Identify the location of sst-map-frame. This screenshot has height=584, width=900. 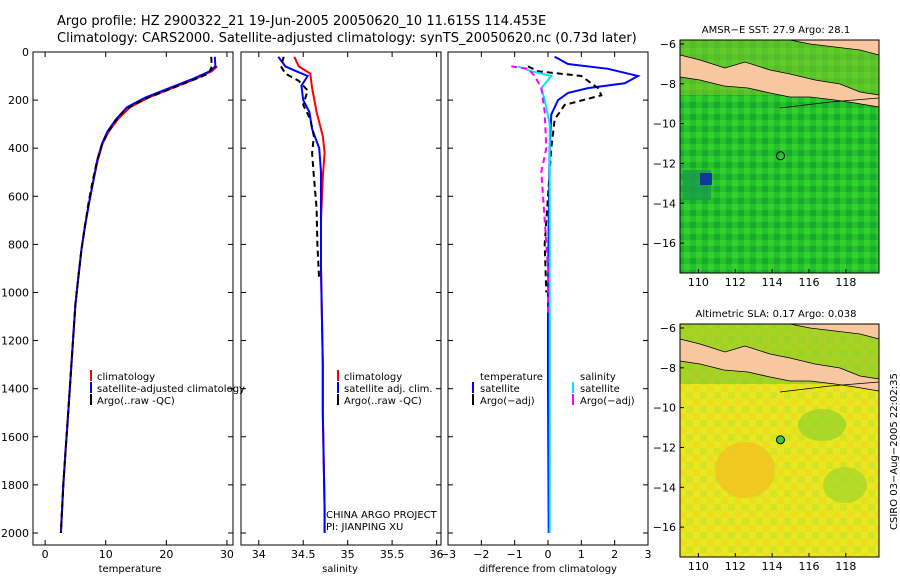
(779, 156).